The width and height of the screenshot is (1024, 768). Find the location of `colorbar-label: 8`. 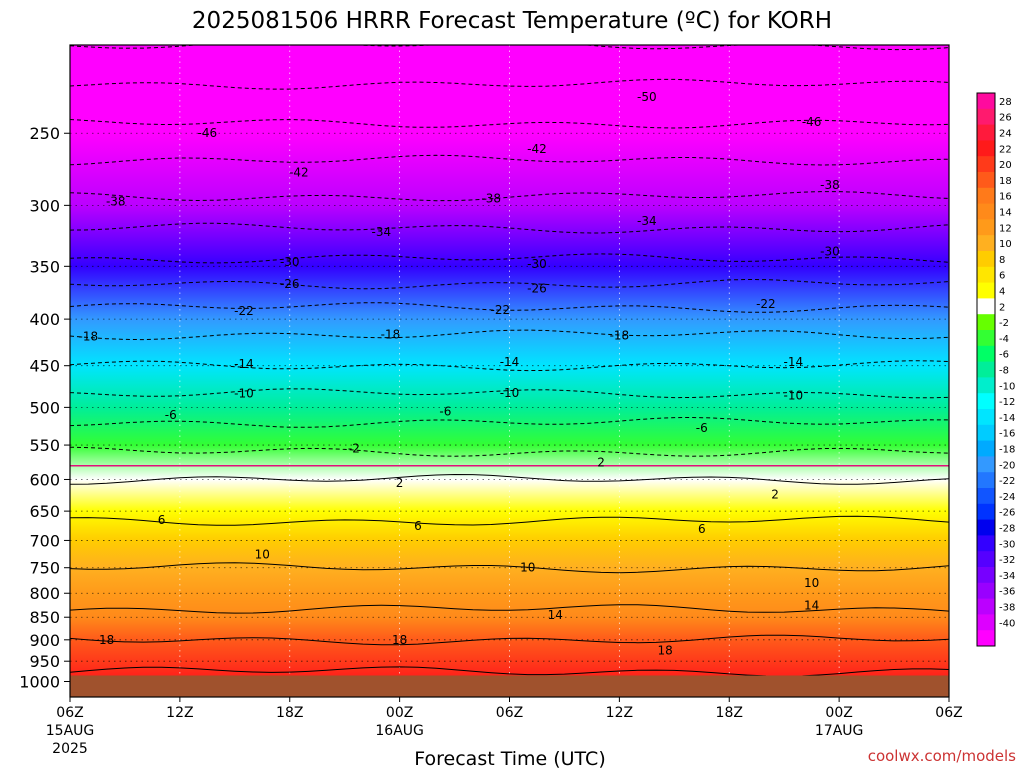

colorbar-label: 8 is located at coordinates (1002, 260).